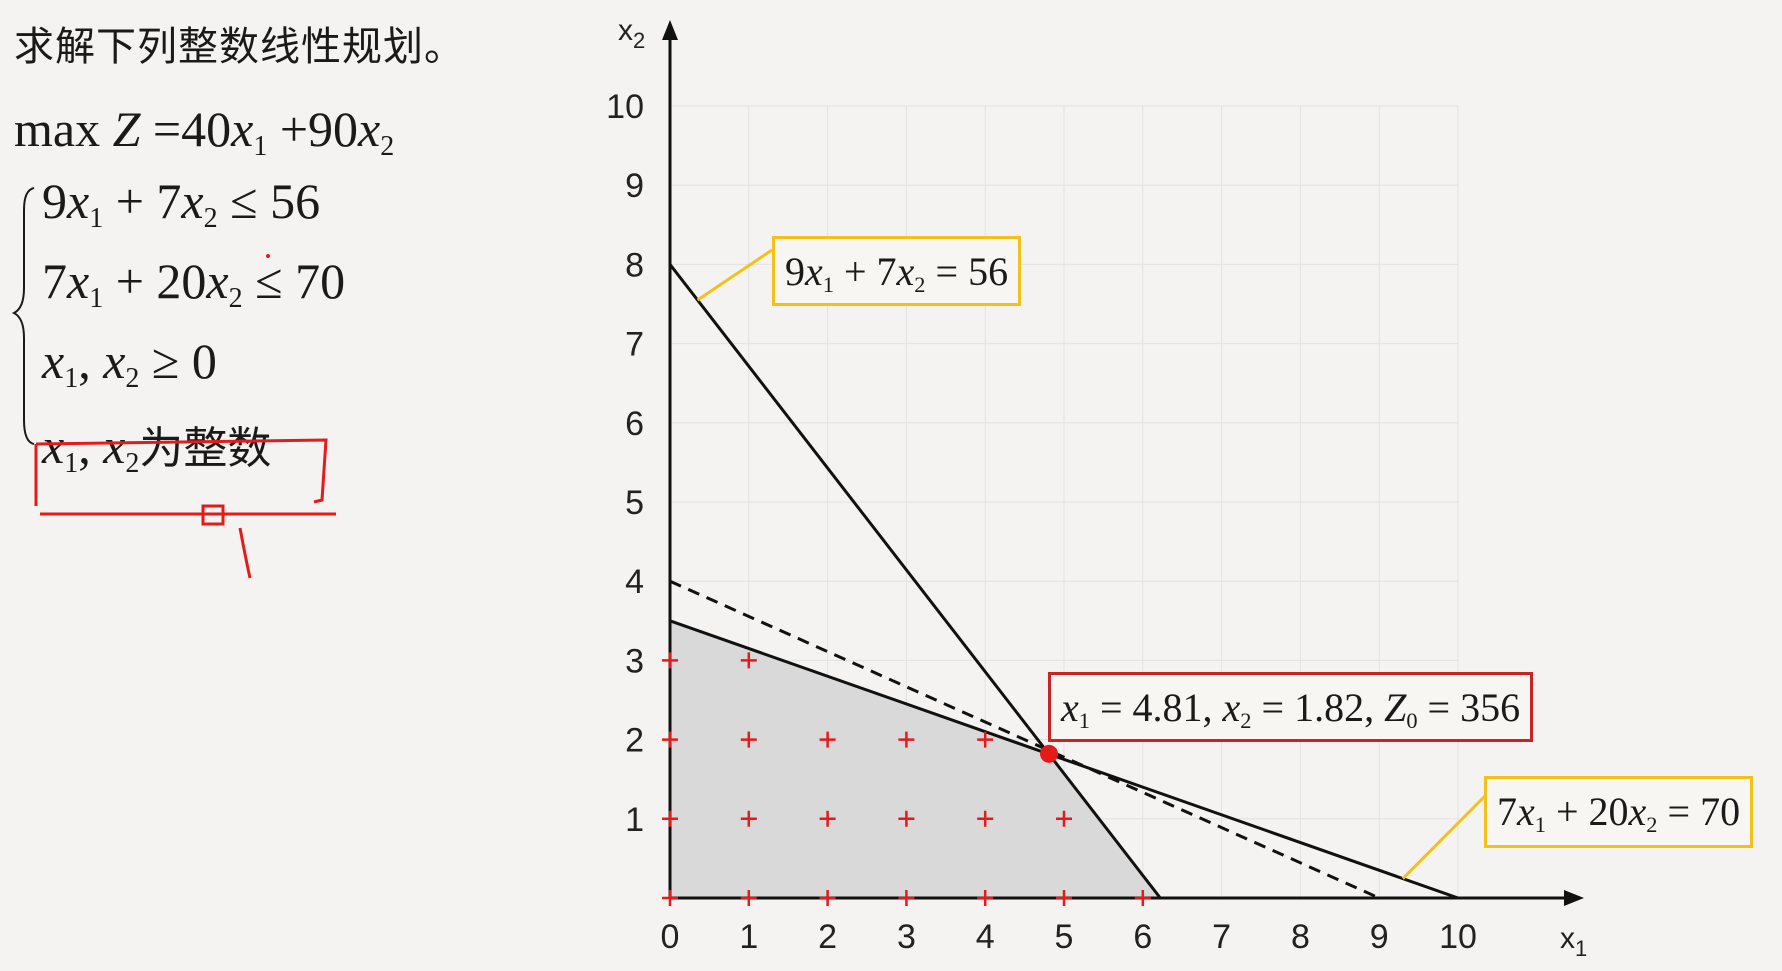  I want to click on x-tick-label: 8, so click(1300, 937).